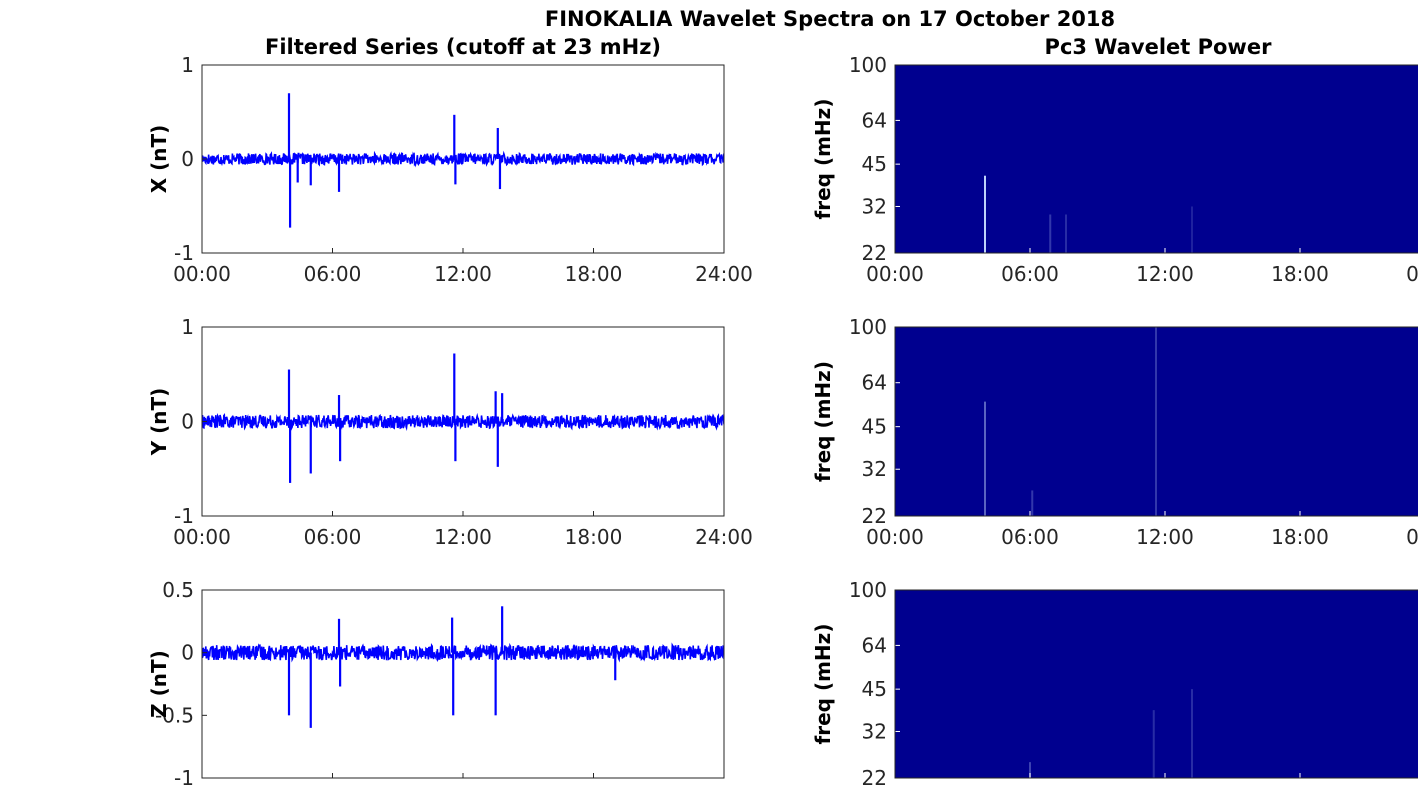 The width and height of the screenshot is (1418, 788). Describe the element at coordinates (174, 715) in the screenshot. I see `y-tick-label: -0.5` at that location.